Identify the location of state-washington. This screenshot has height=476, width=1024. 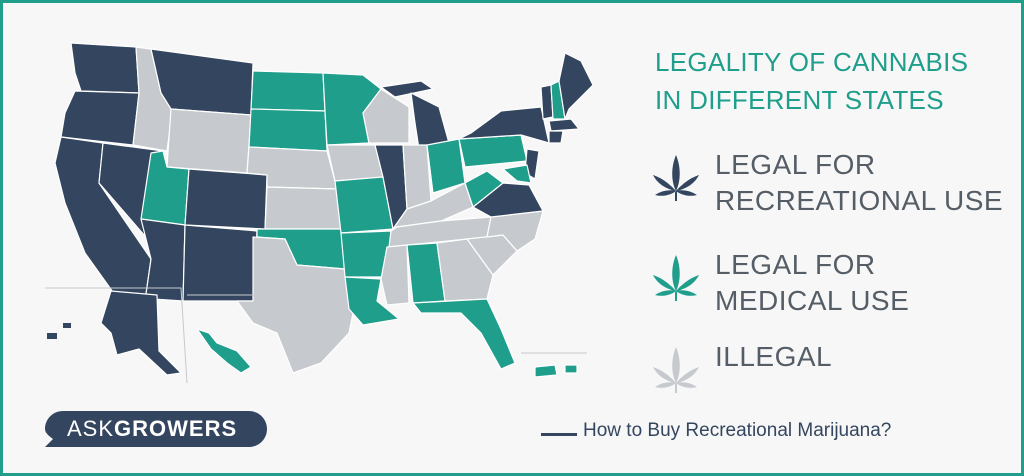
(105, 68).